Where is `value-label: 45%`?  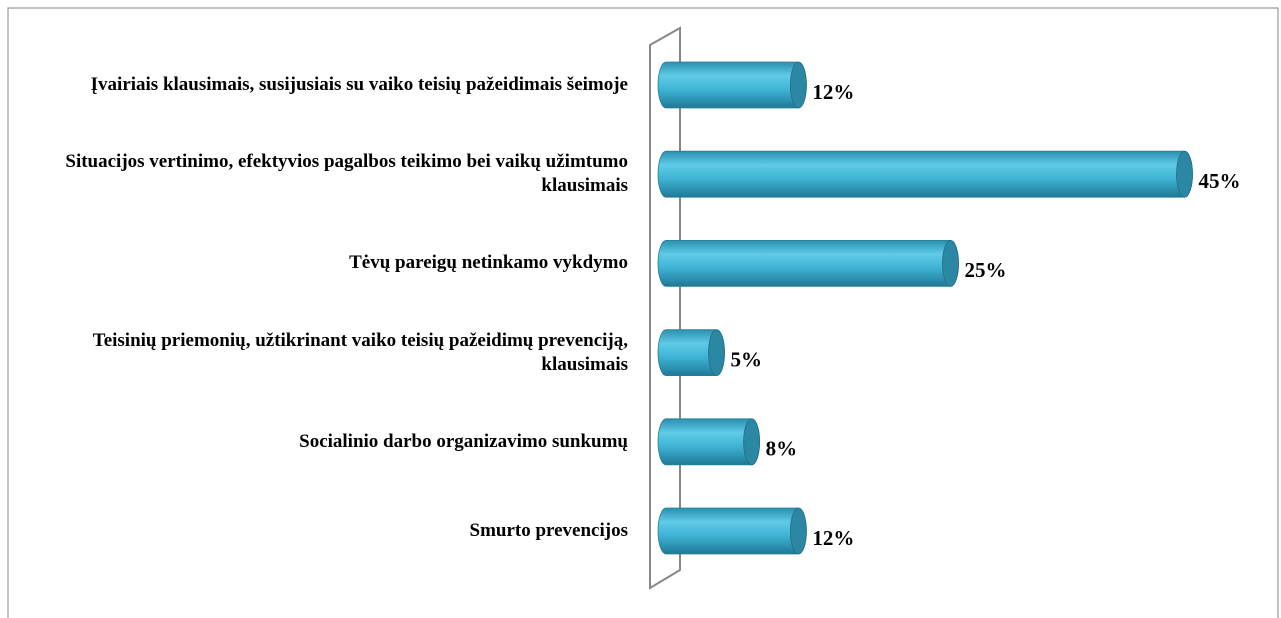
value-label: 45% is located at coordinates (1220, 181).